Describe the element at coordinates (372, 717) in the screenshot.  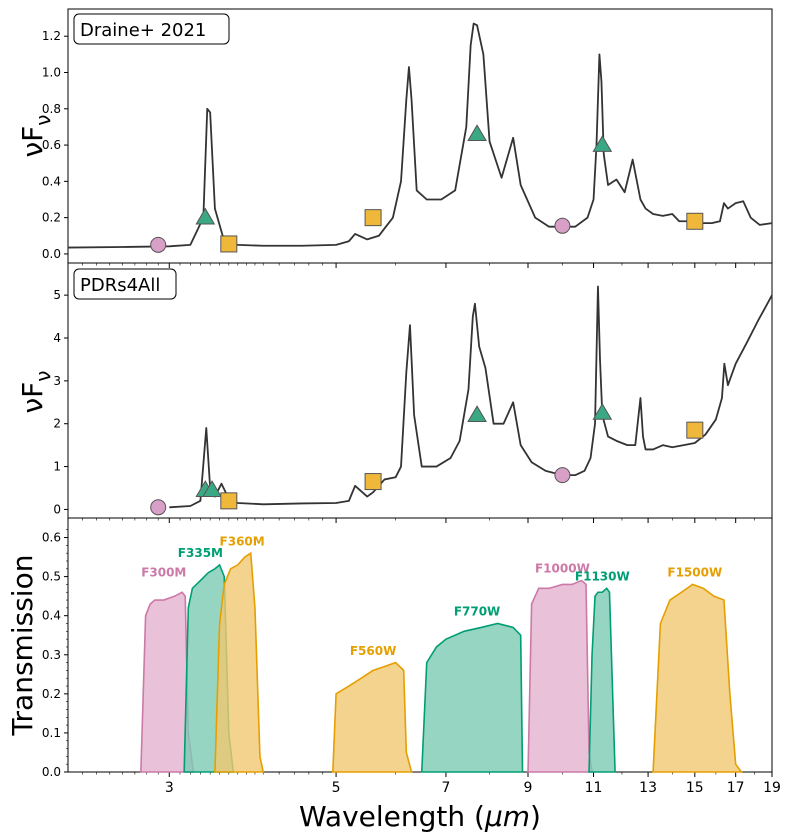
I see `filter-curve-f560w` at that location.